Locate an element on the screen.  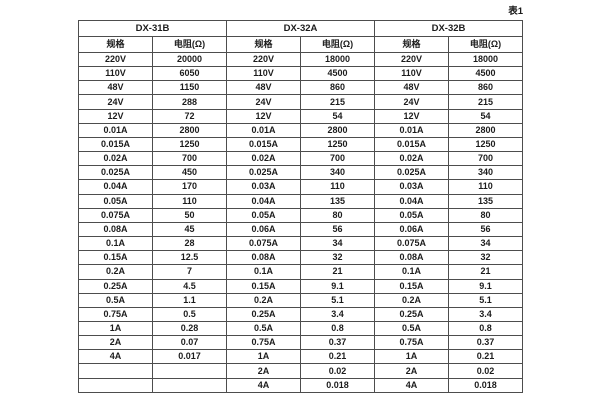
resistance-cell: 0.02 is located at coordinates (337, 371).